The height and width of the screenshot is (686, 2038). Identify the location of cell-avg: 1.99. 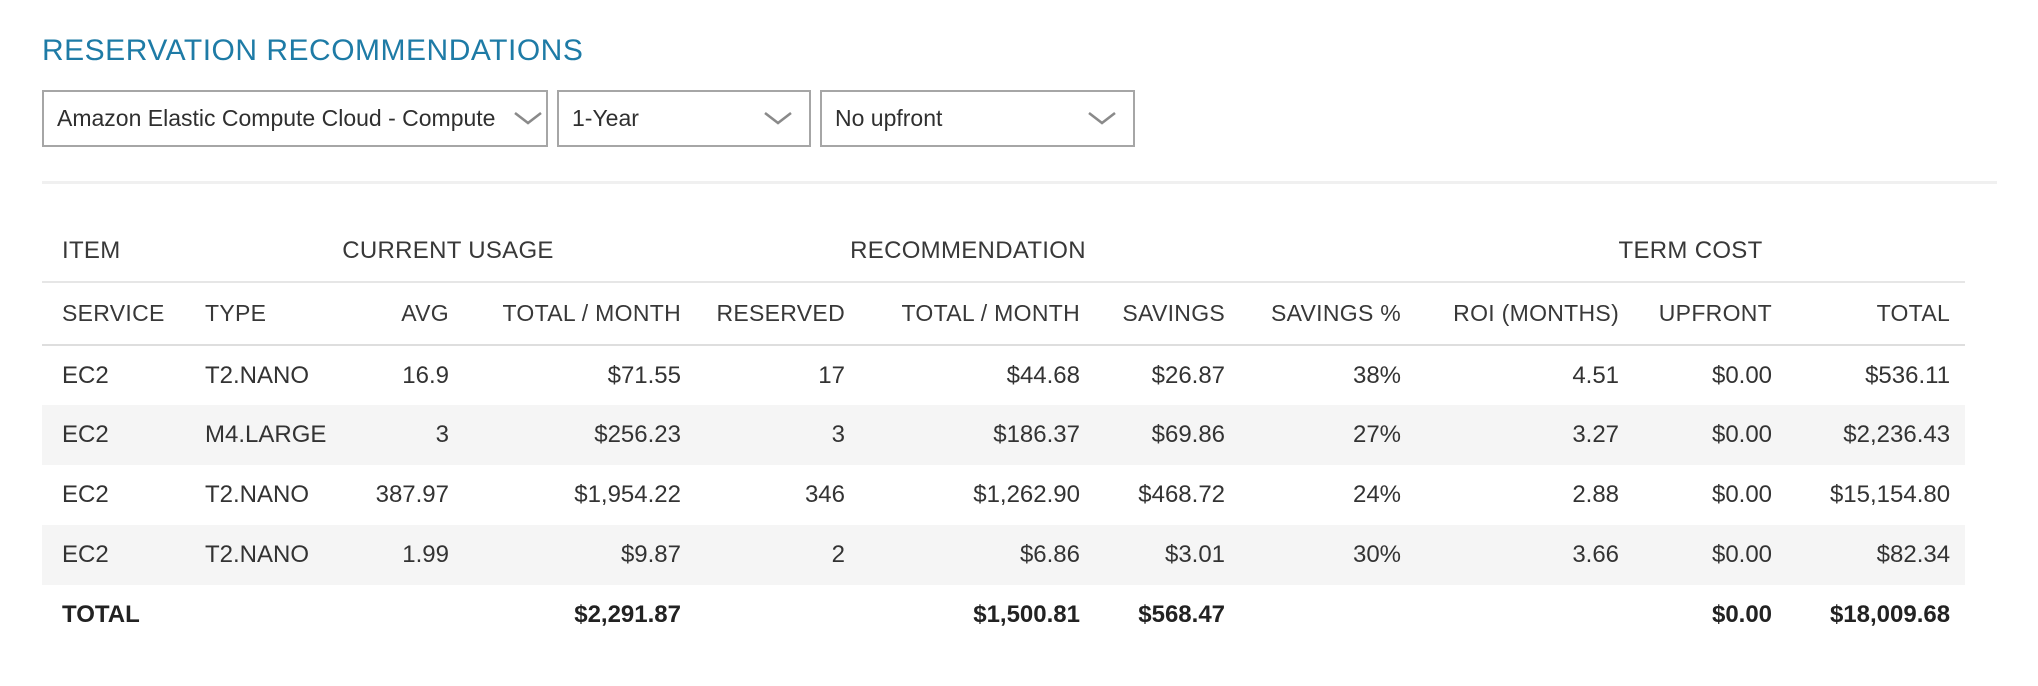
(402, 555).